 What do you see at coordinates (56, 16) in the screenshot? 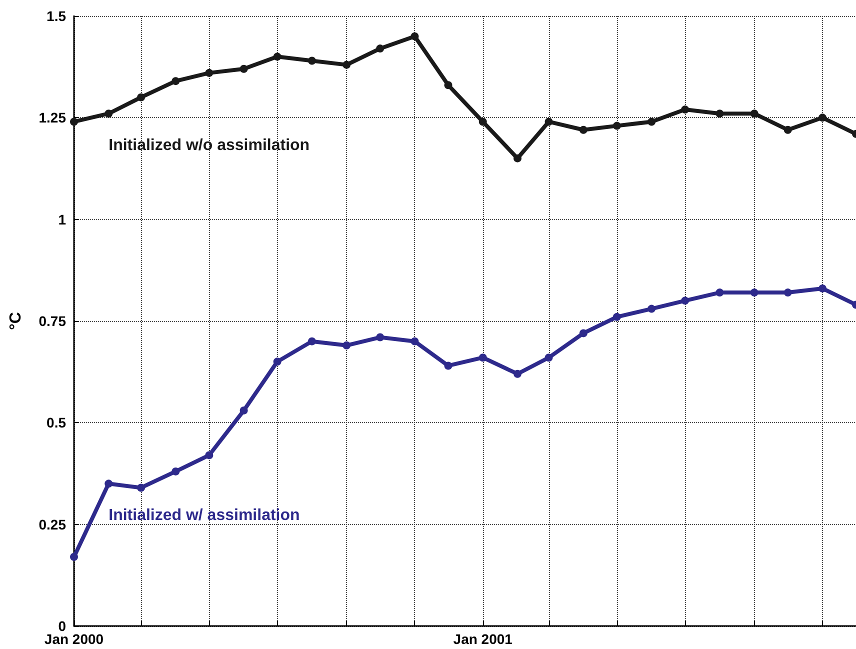
I see `y-tick-label: 1.5` at bounding box center [56, 16].